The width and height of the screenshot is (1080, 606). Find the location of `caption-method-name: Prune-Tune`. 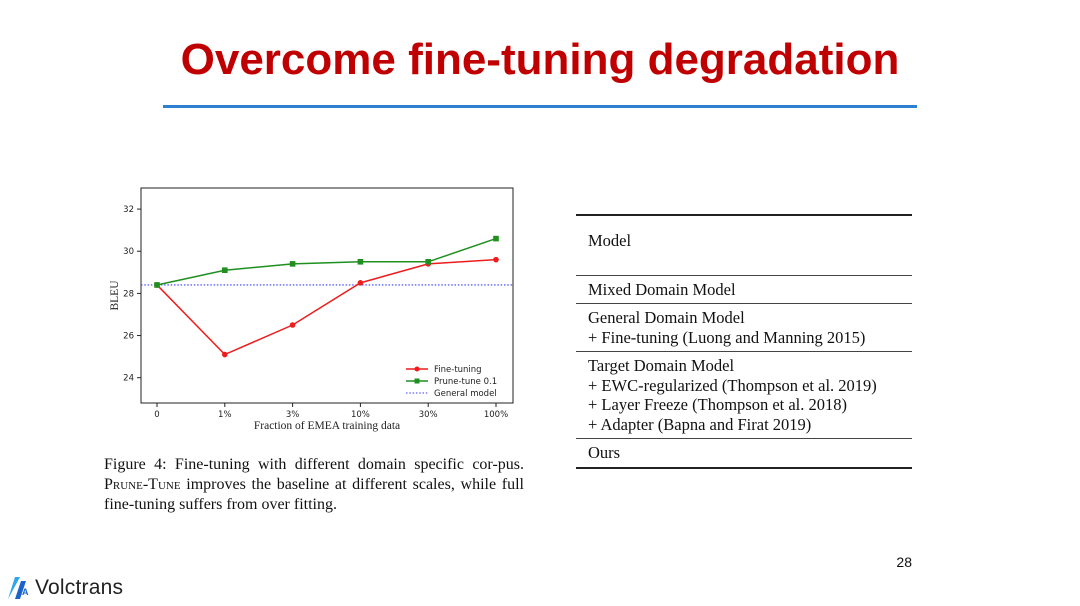

caption-method-name: Prune-Tune is located at coordinates (142, 484).